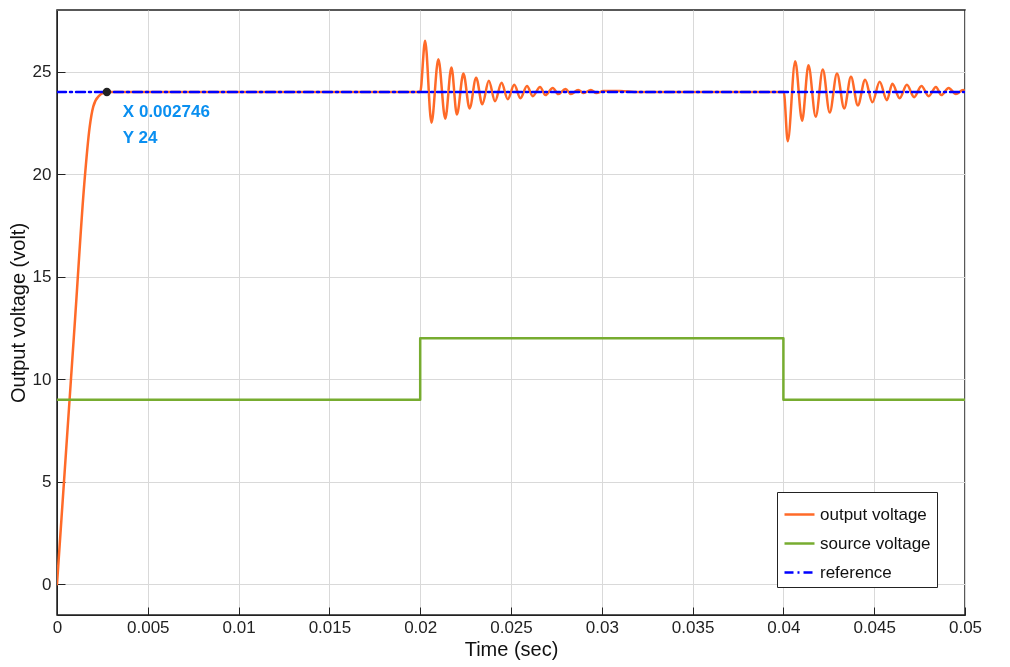 The width and height of the screenshot is (1010, 667). Describe the element at coordinates (47, 482) in the screenshot. I see `y-tick-label: 5` at that location.